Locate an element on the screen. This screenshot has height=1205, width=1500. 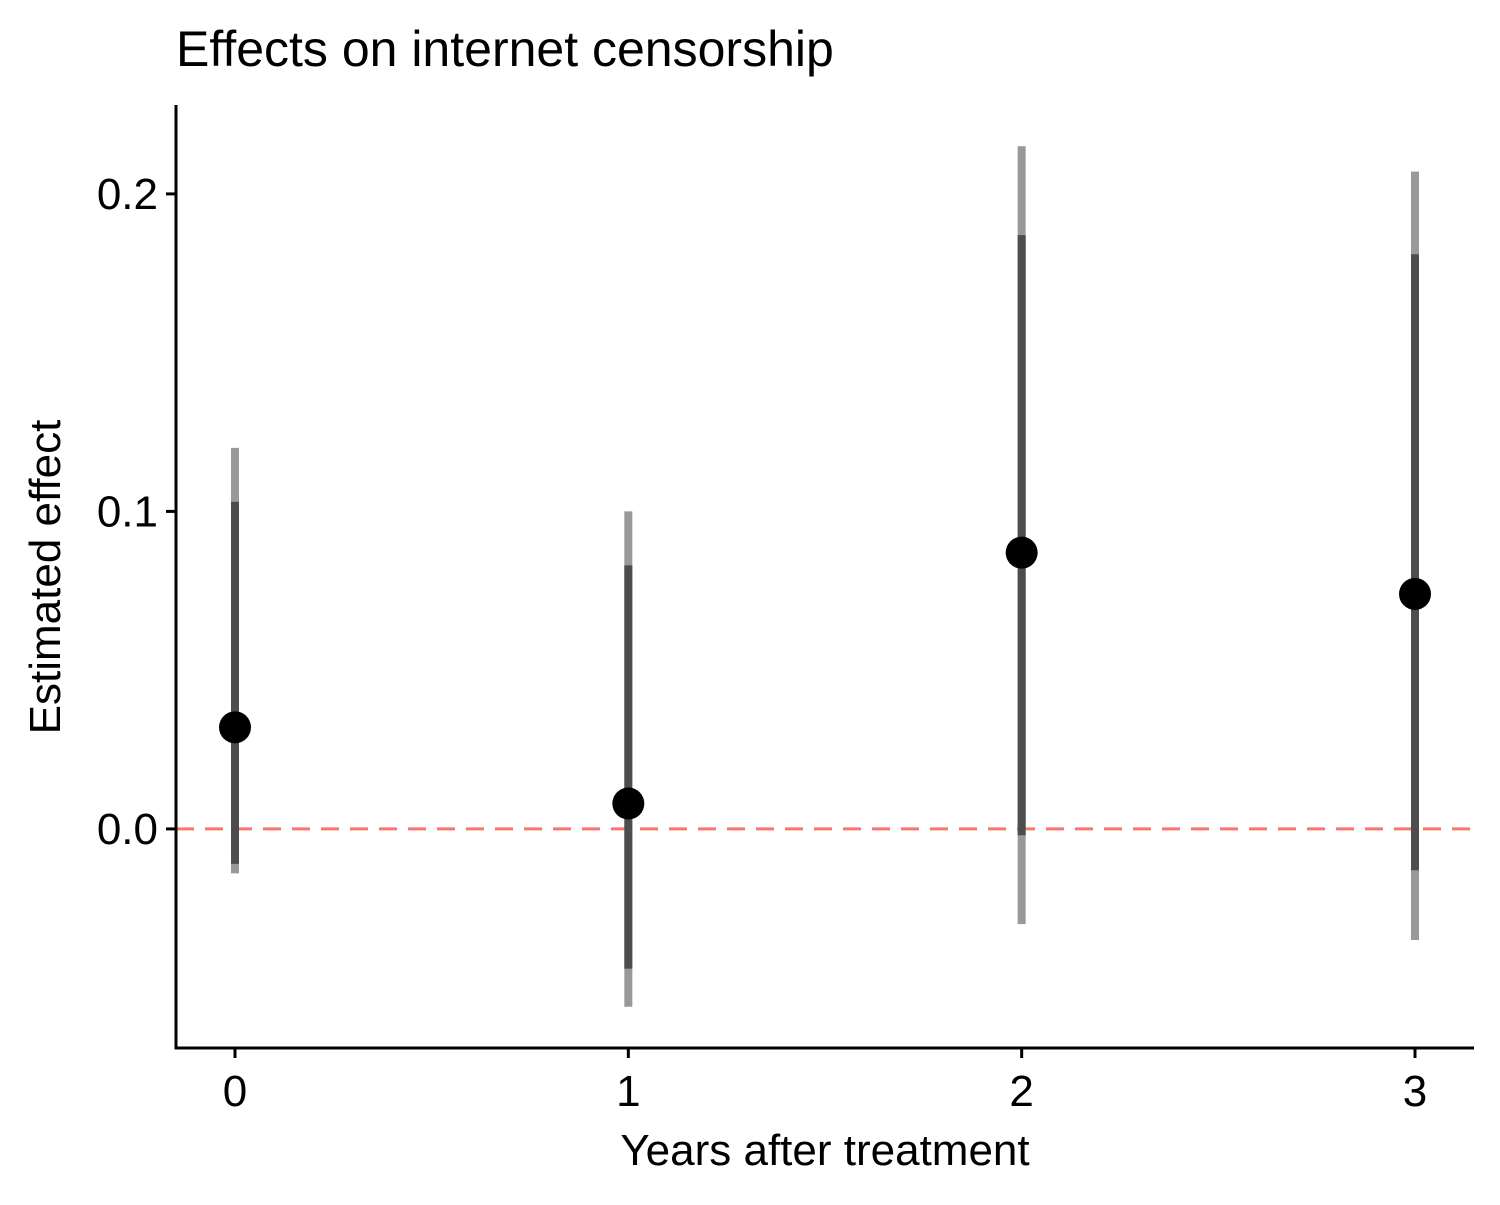
y-axis-ticks: 0.0 0.1 0.2 is located at coordinates (136, 512).